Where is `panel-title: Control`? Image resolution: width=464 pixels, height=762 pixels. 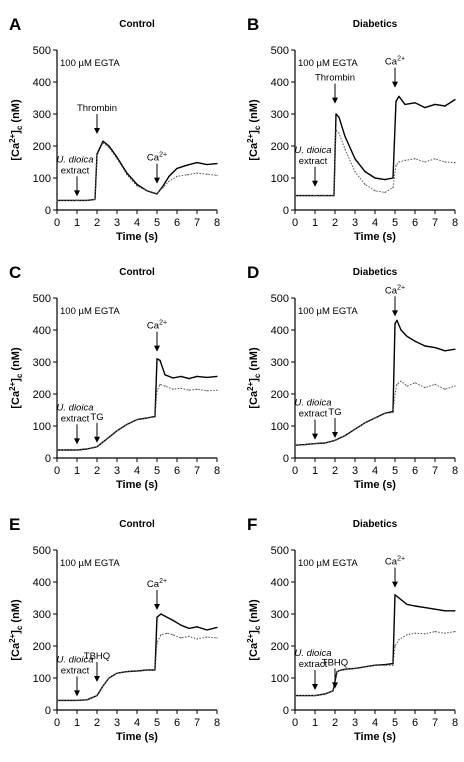 panel-title: Control is located at coordinates (137, 272).